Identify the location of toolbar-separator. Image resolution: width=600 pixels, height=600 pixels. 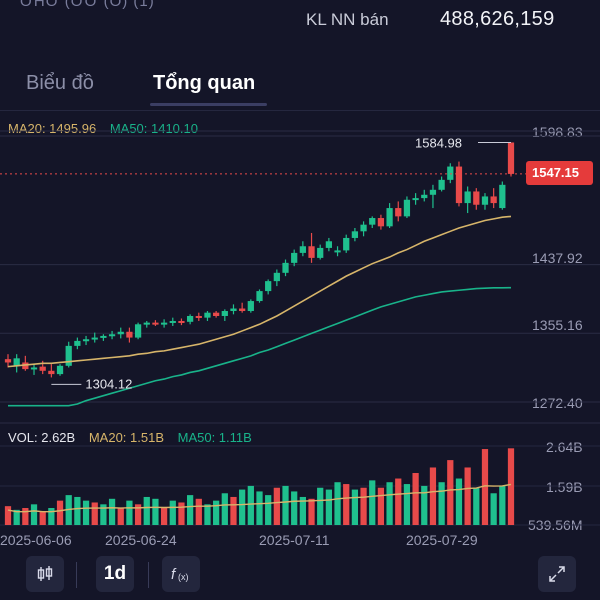
(76, 575).